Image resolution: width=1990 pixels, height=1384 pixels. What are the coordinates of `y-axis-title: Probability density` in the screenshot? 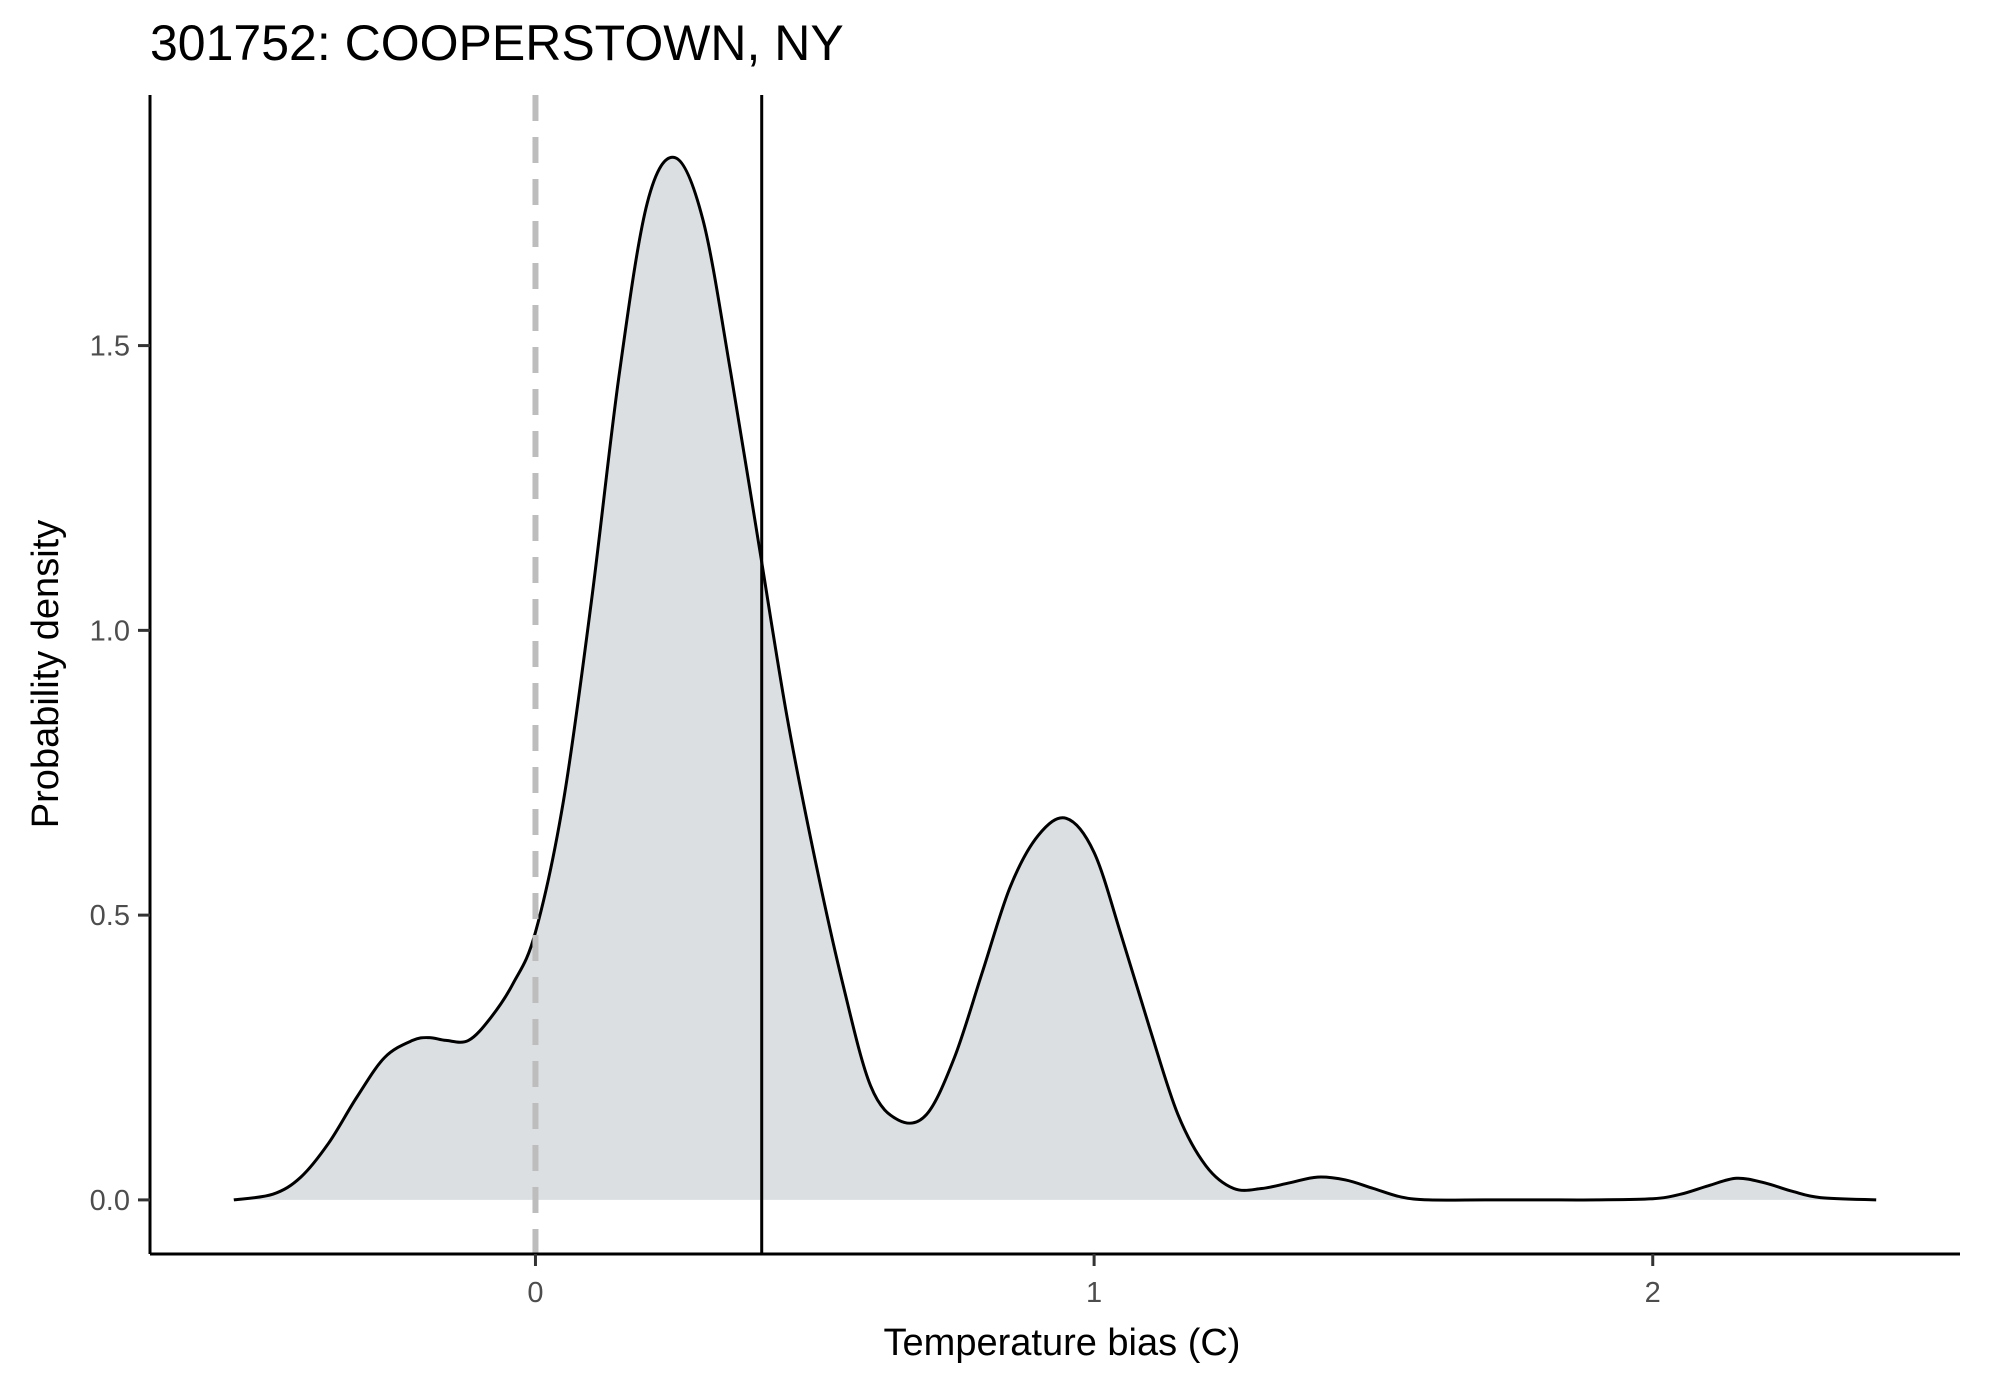 It's located at (46, 674).